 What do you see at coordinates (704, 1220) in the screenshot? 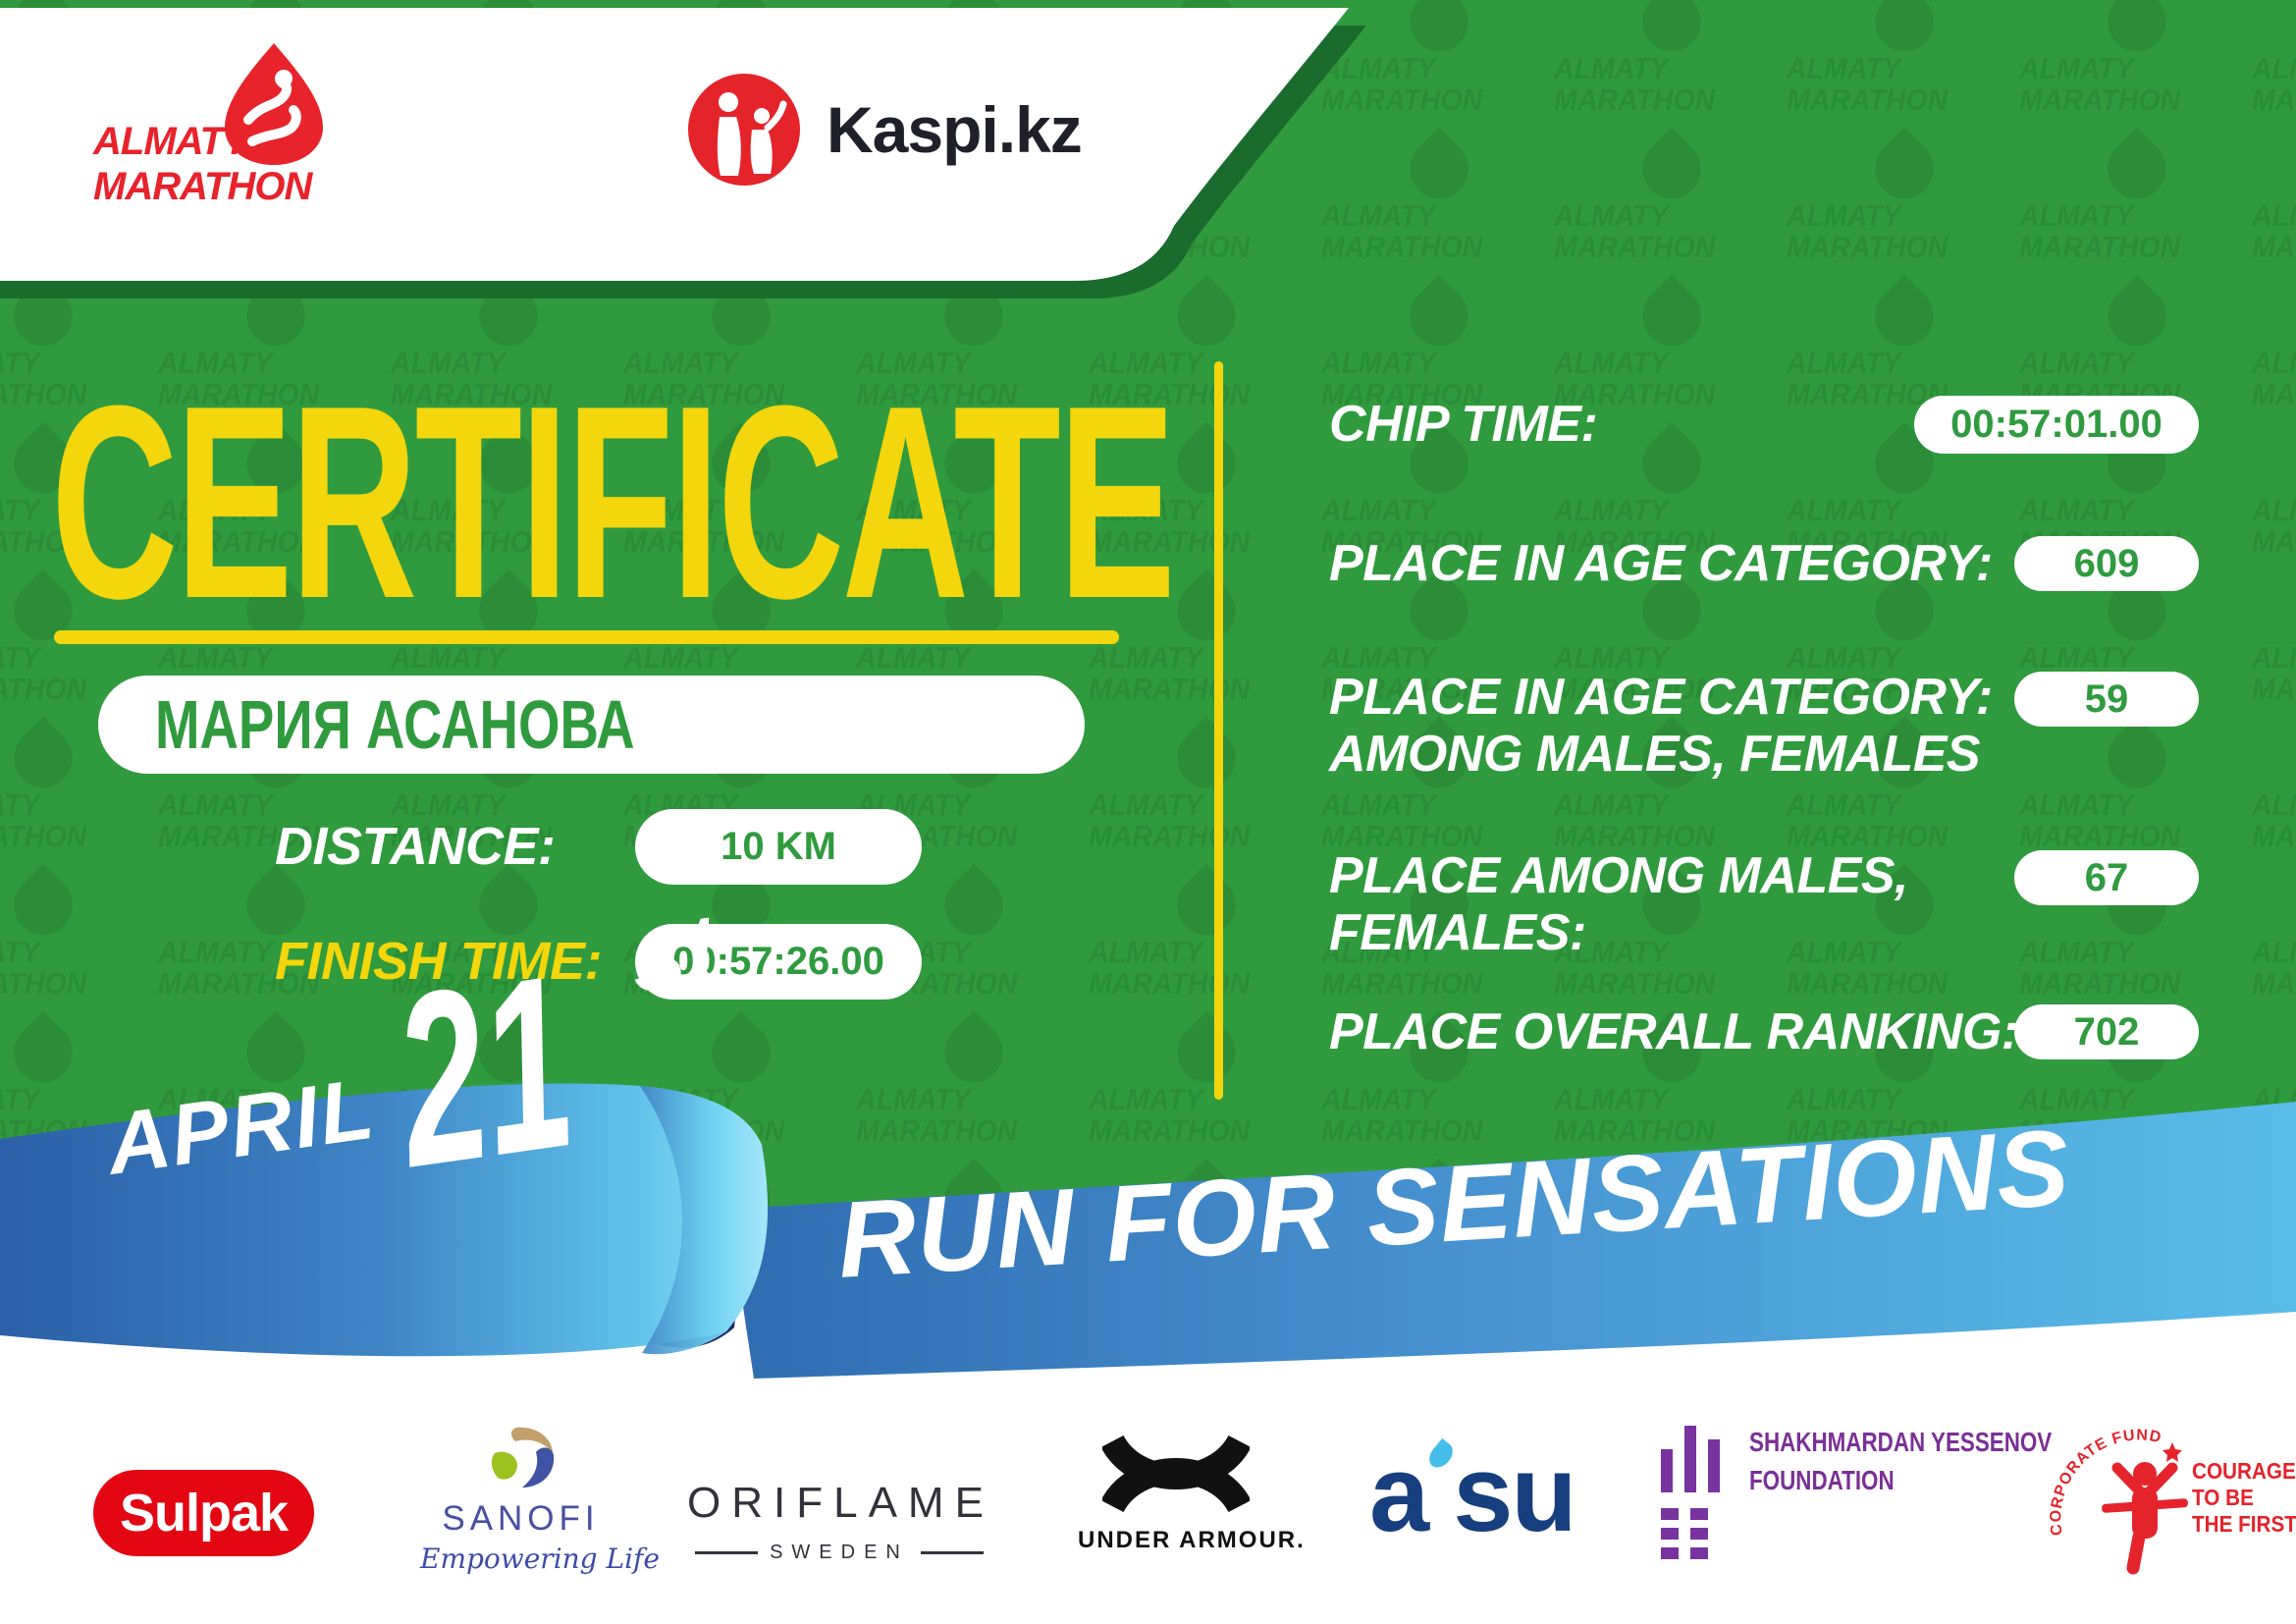
I see `ribbon-roll-highlight` at bounding box center [704, 1220].